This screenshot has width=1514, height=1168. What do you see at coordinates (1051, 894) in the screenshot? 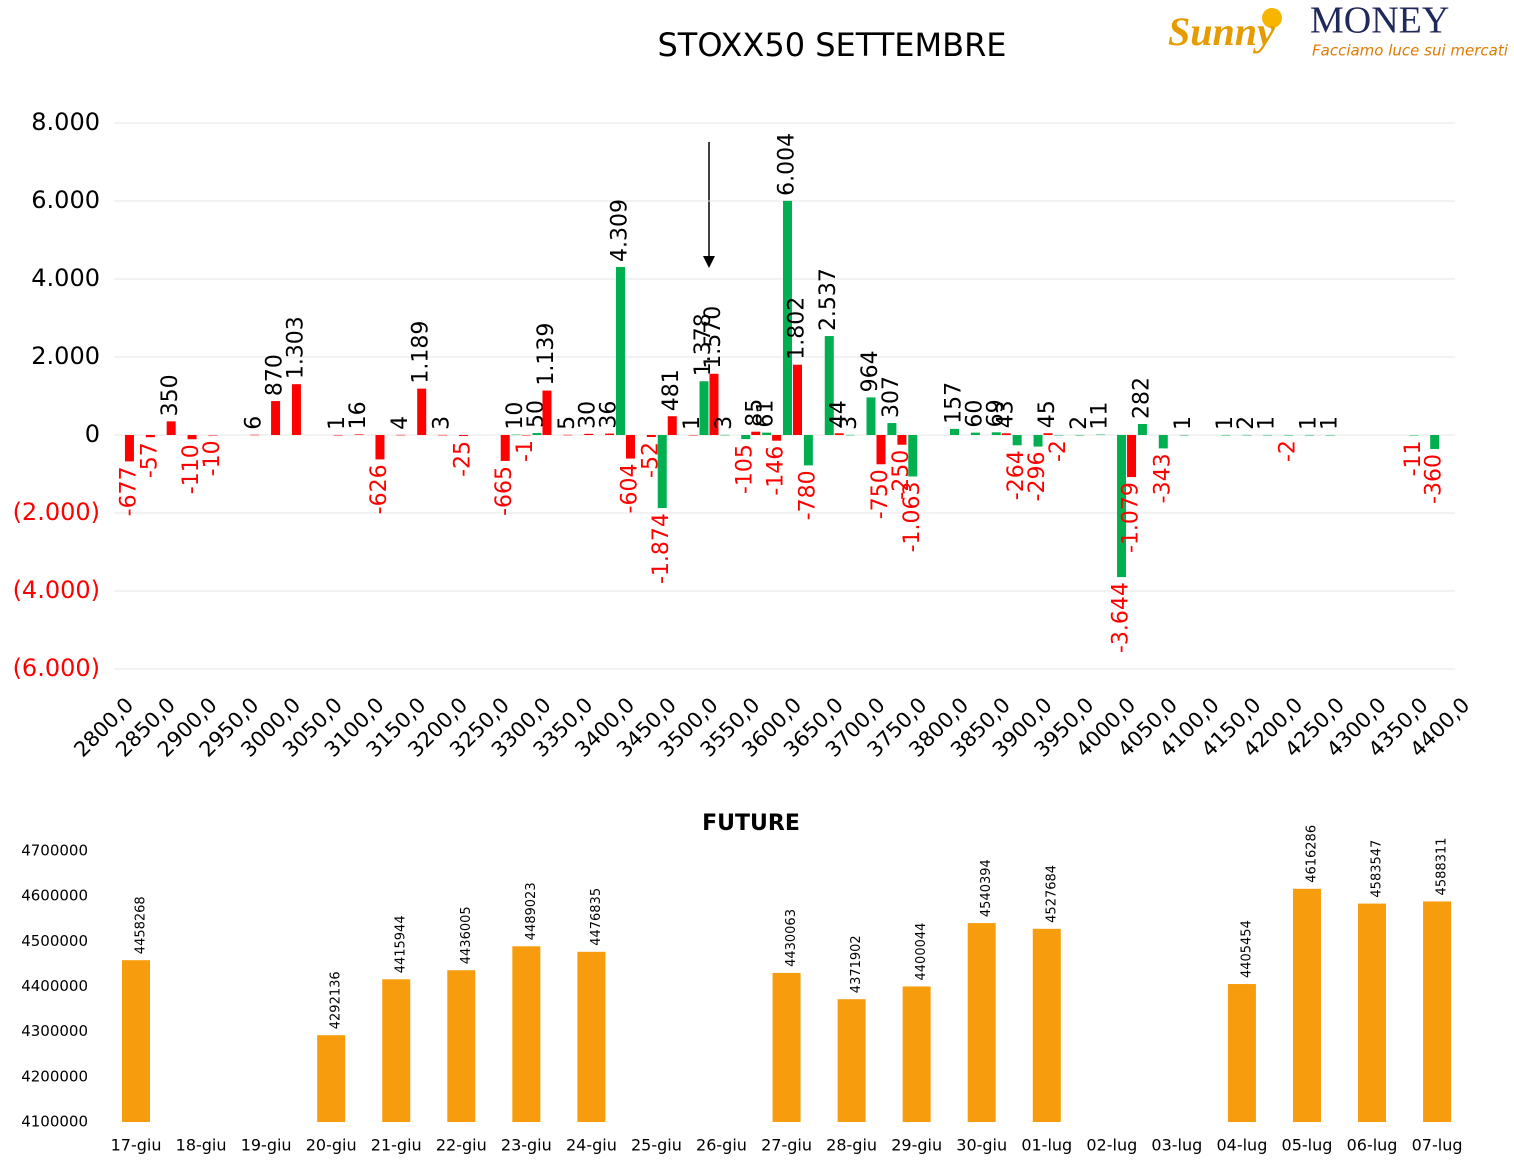
I see `data-label: 4527684` at bounding box center [1051, 894].